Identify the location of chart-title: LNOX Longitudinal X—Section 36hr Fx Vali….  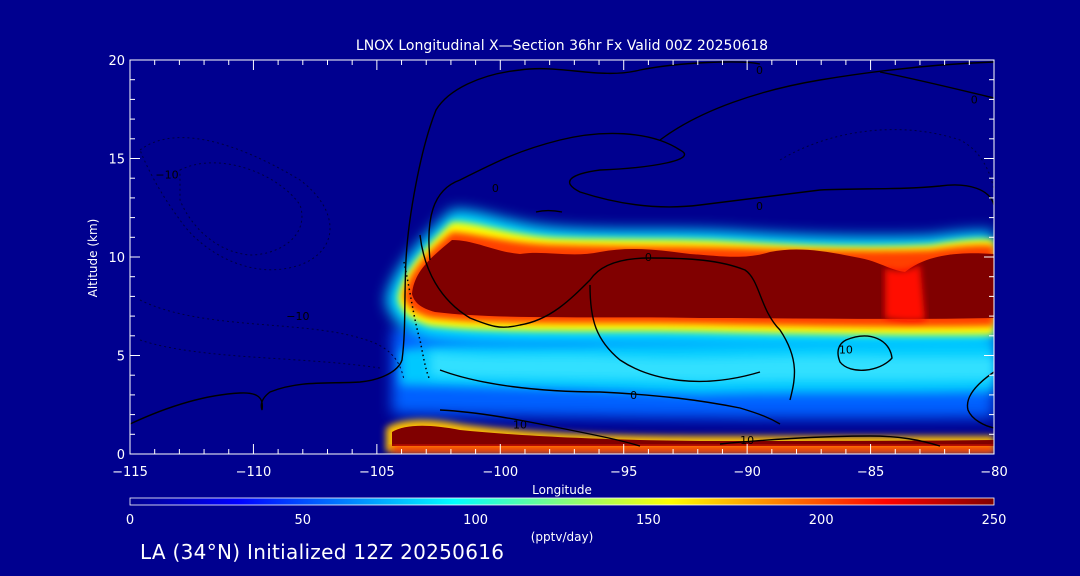
(562, 46).